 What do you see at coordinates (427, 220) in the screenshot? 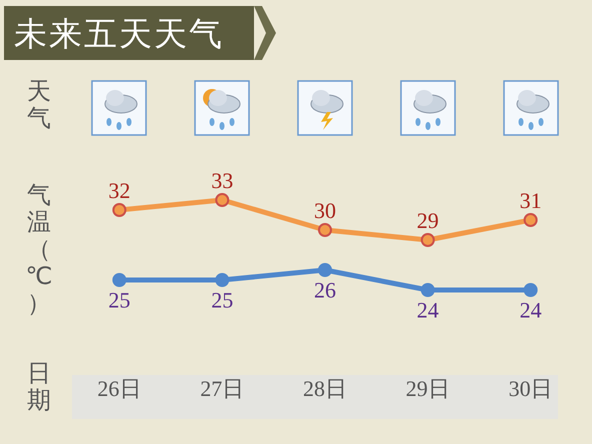
I see `data-label: 29` at bounding box center [427, 220].